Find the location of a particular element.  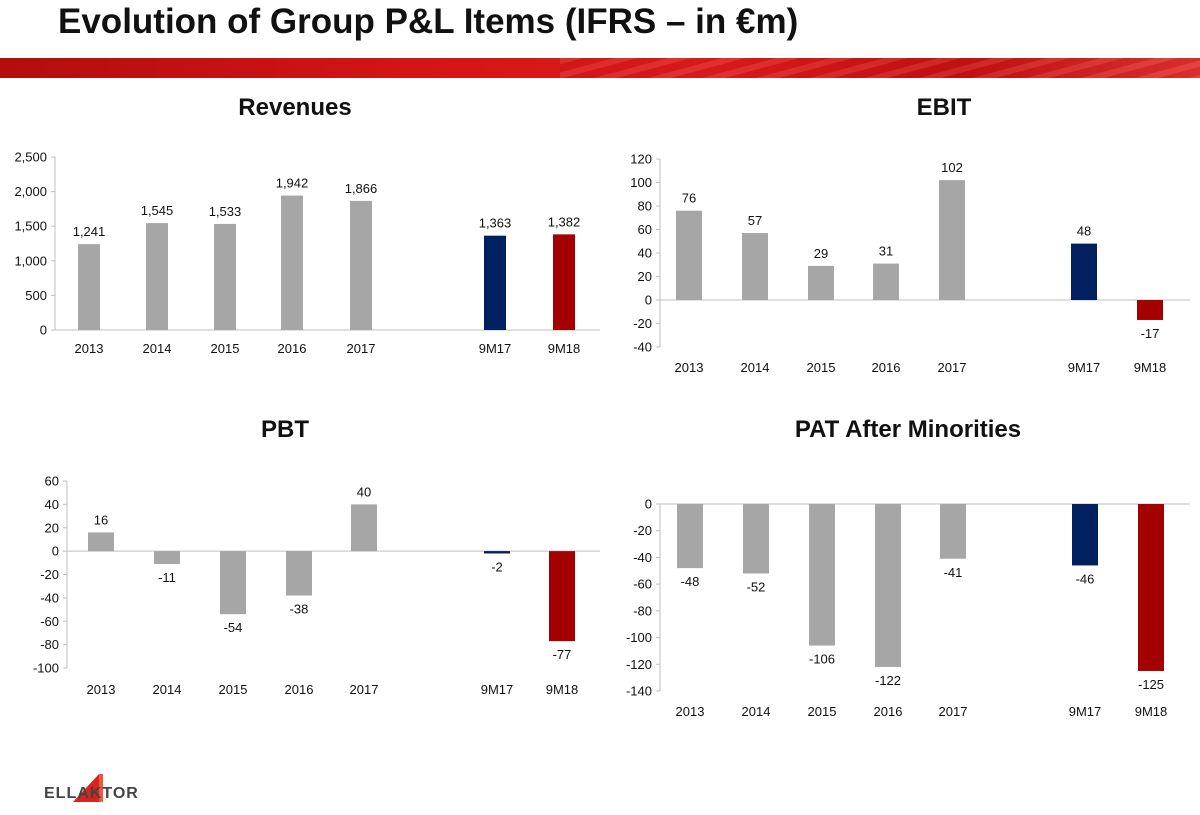

data-label: -11 is located at coordinates (167, 577).